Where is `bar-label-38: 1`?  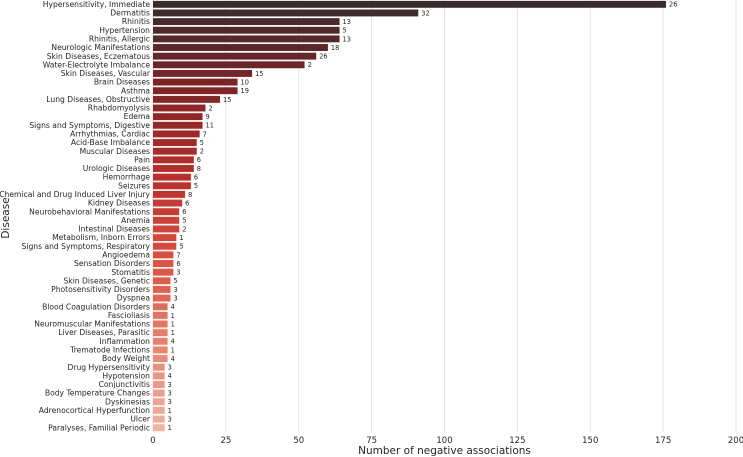 bar-label-38: 1 is located at coordinates (173, 333).